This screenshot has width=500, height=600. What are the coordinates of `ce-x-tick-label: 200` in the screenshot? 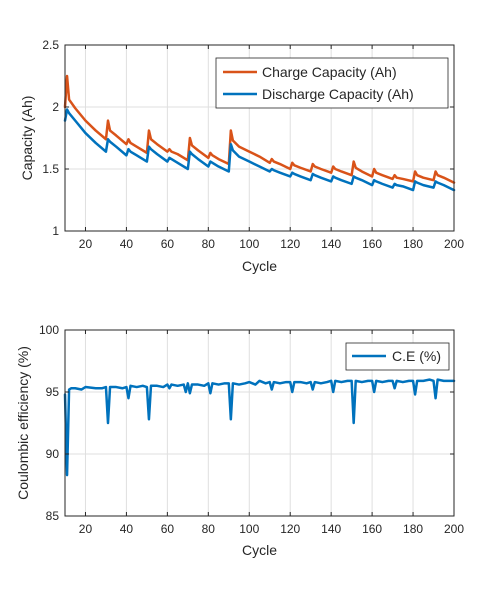 It's located at (454, 529).